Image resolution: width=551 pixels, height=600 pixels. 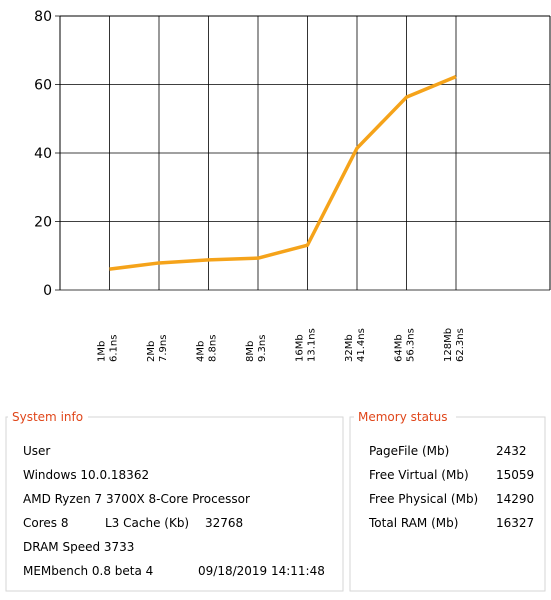 What do you see at coordinates (411, 345) in the screenshot?
I see `value-label: 56.3ns` at bounding box center [411, 345].